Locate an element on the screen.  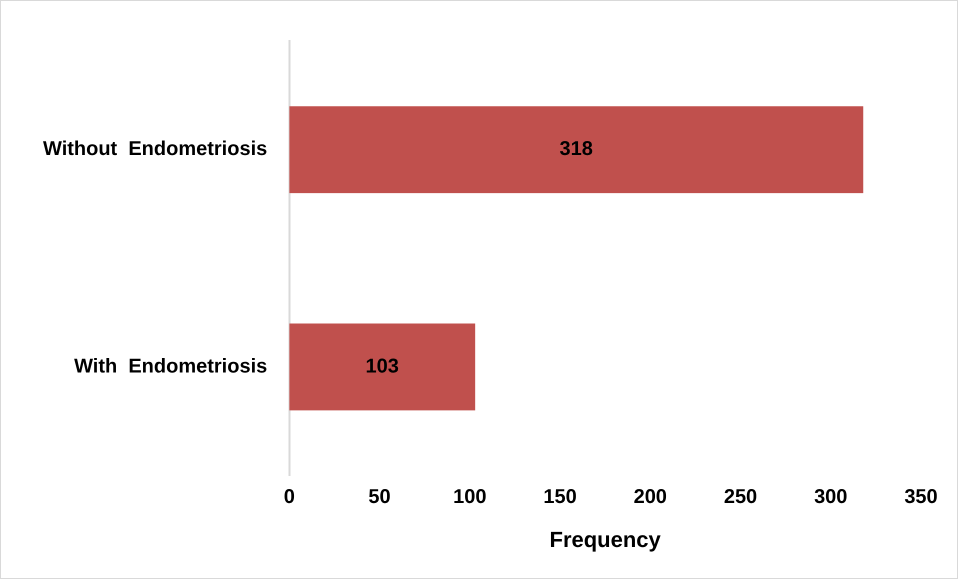
x-tick-label: 250 is located at coordinates (741, 497).